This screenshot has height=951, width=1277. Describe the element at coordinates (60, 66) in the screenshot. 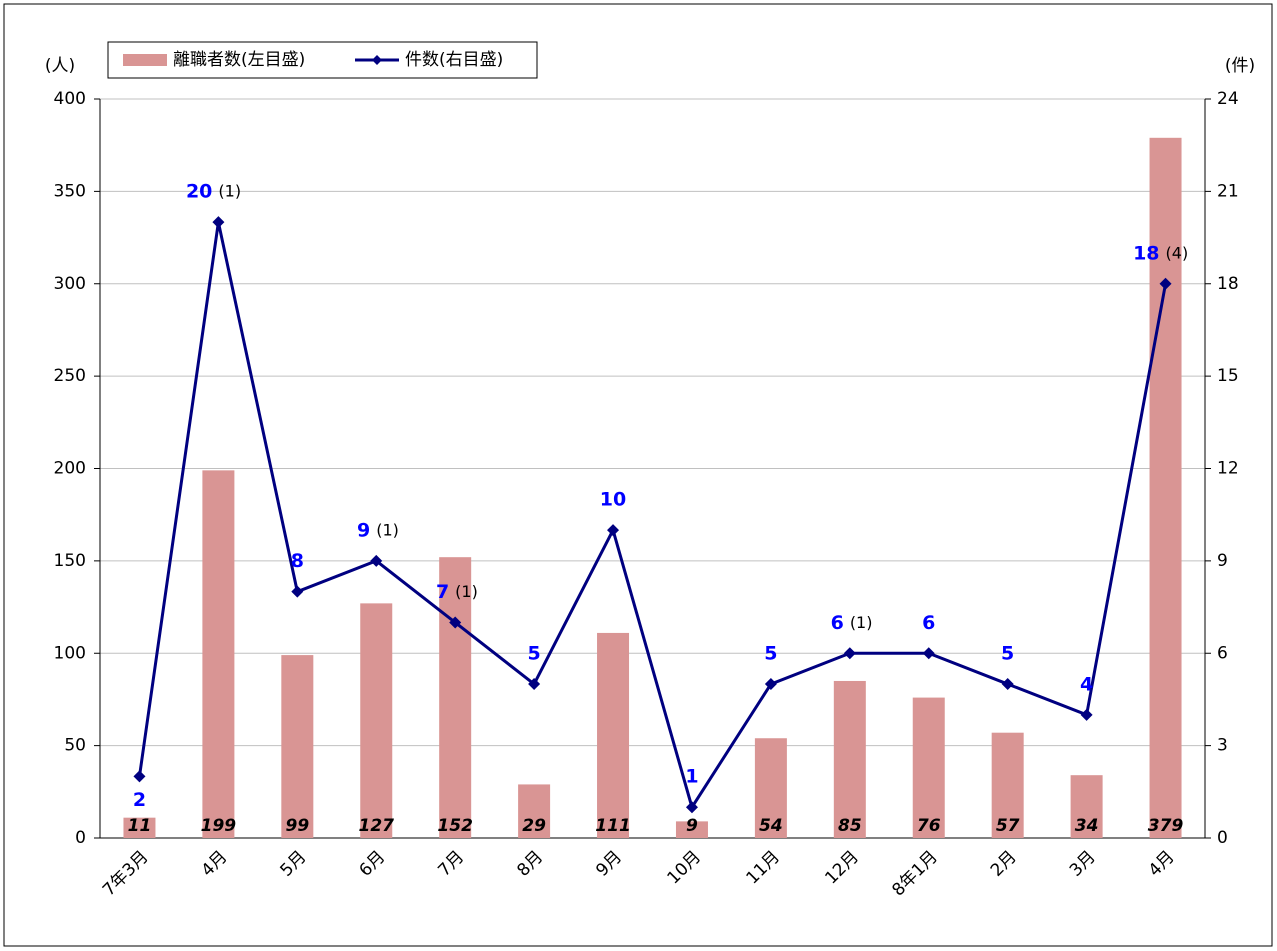

I see `y-axis-label: (人)` at that location.